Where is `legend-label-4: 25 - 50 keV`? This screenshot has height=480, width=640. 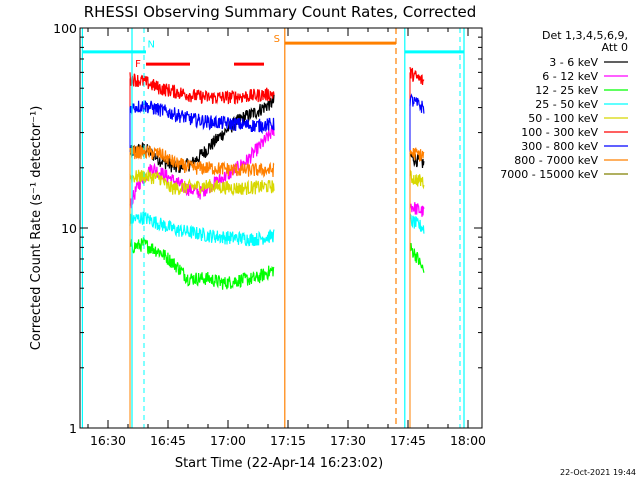 legend-label-4: 25 - 50 keV is located at coordinates (566, 104).